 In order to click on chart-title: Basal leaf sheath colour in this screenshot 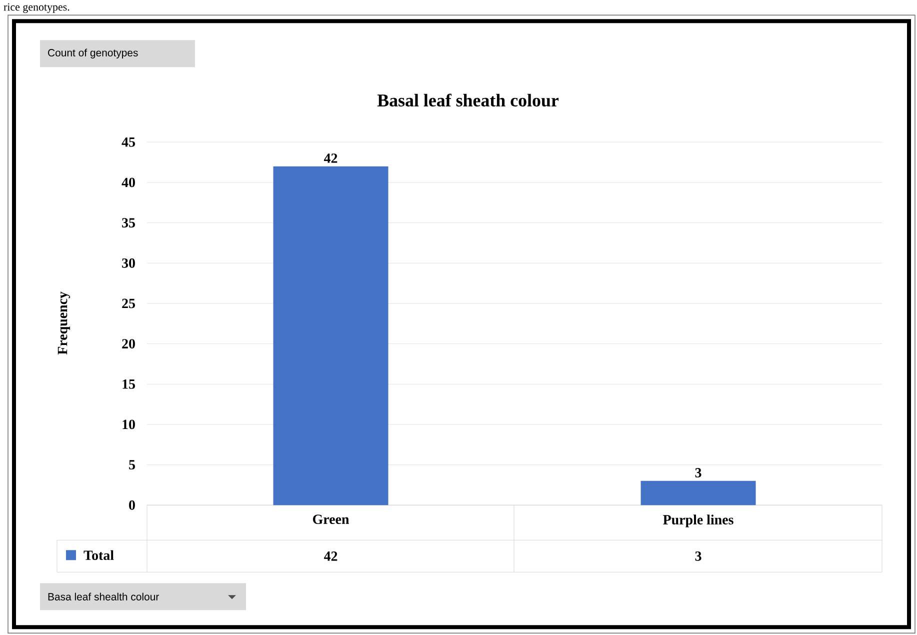, I will do `click(468, 100)`.